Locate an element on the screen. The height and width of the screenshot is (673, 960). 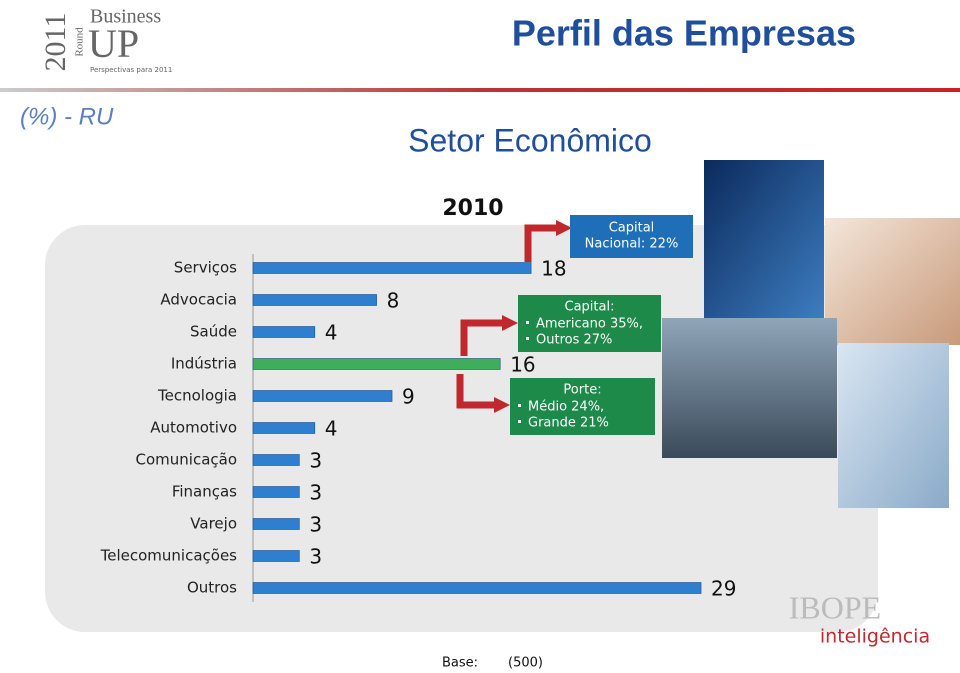
brand: IBOPE is located at coordinates (835, 607).